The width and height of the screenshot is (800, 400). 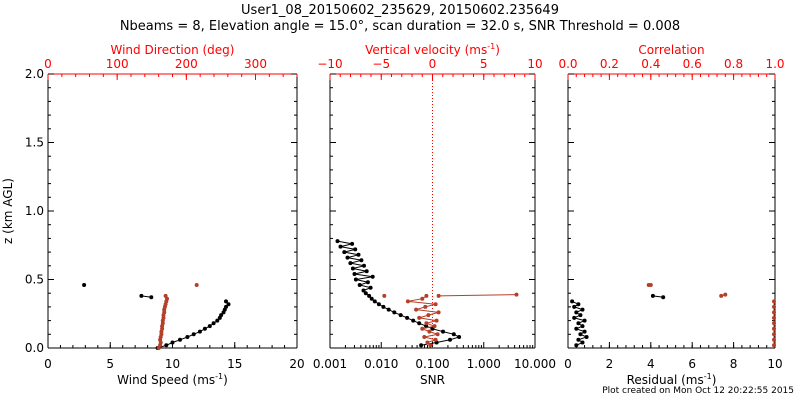 I want to click on x-tick-label: 10.000, so click(x=535, y=364).